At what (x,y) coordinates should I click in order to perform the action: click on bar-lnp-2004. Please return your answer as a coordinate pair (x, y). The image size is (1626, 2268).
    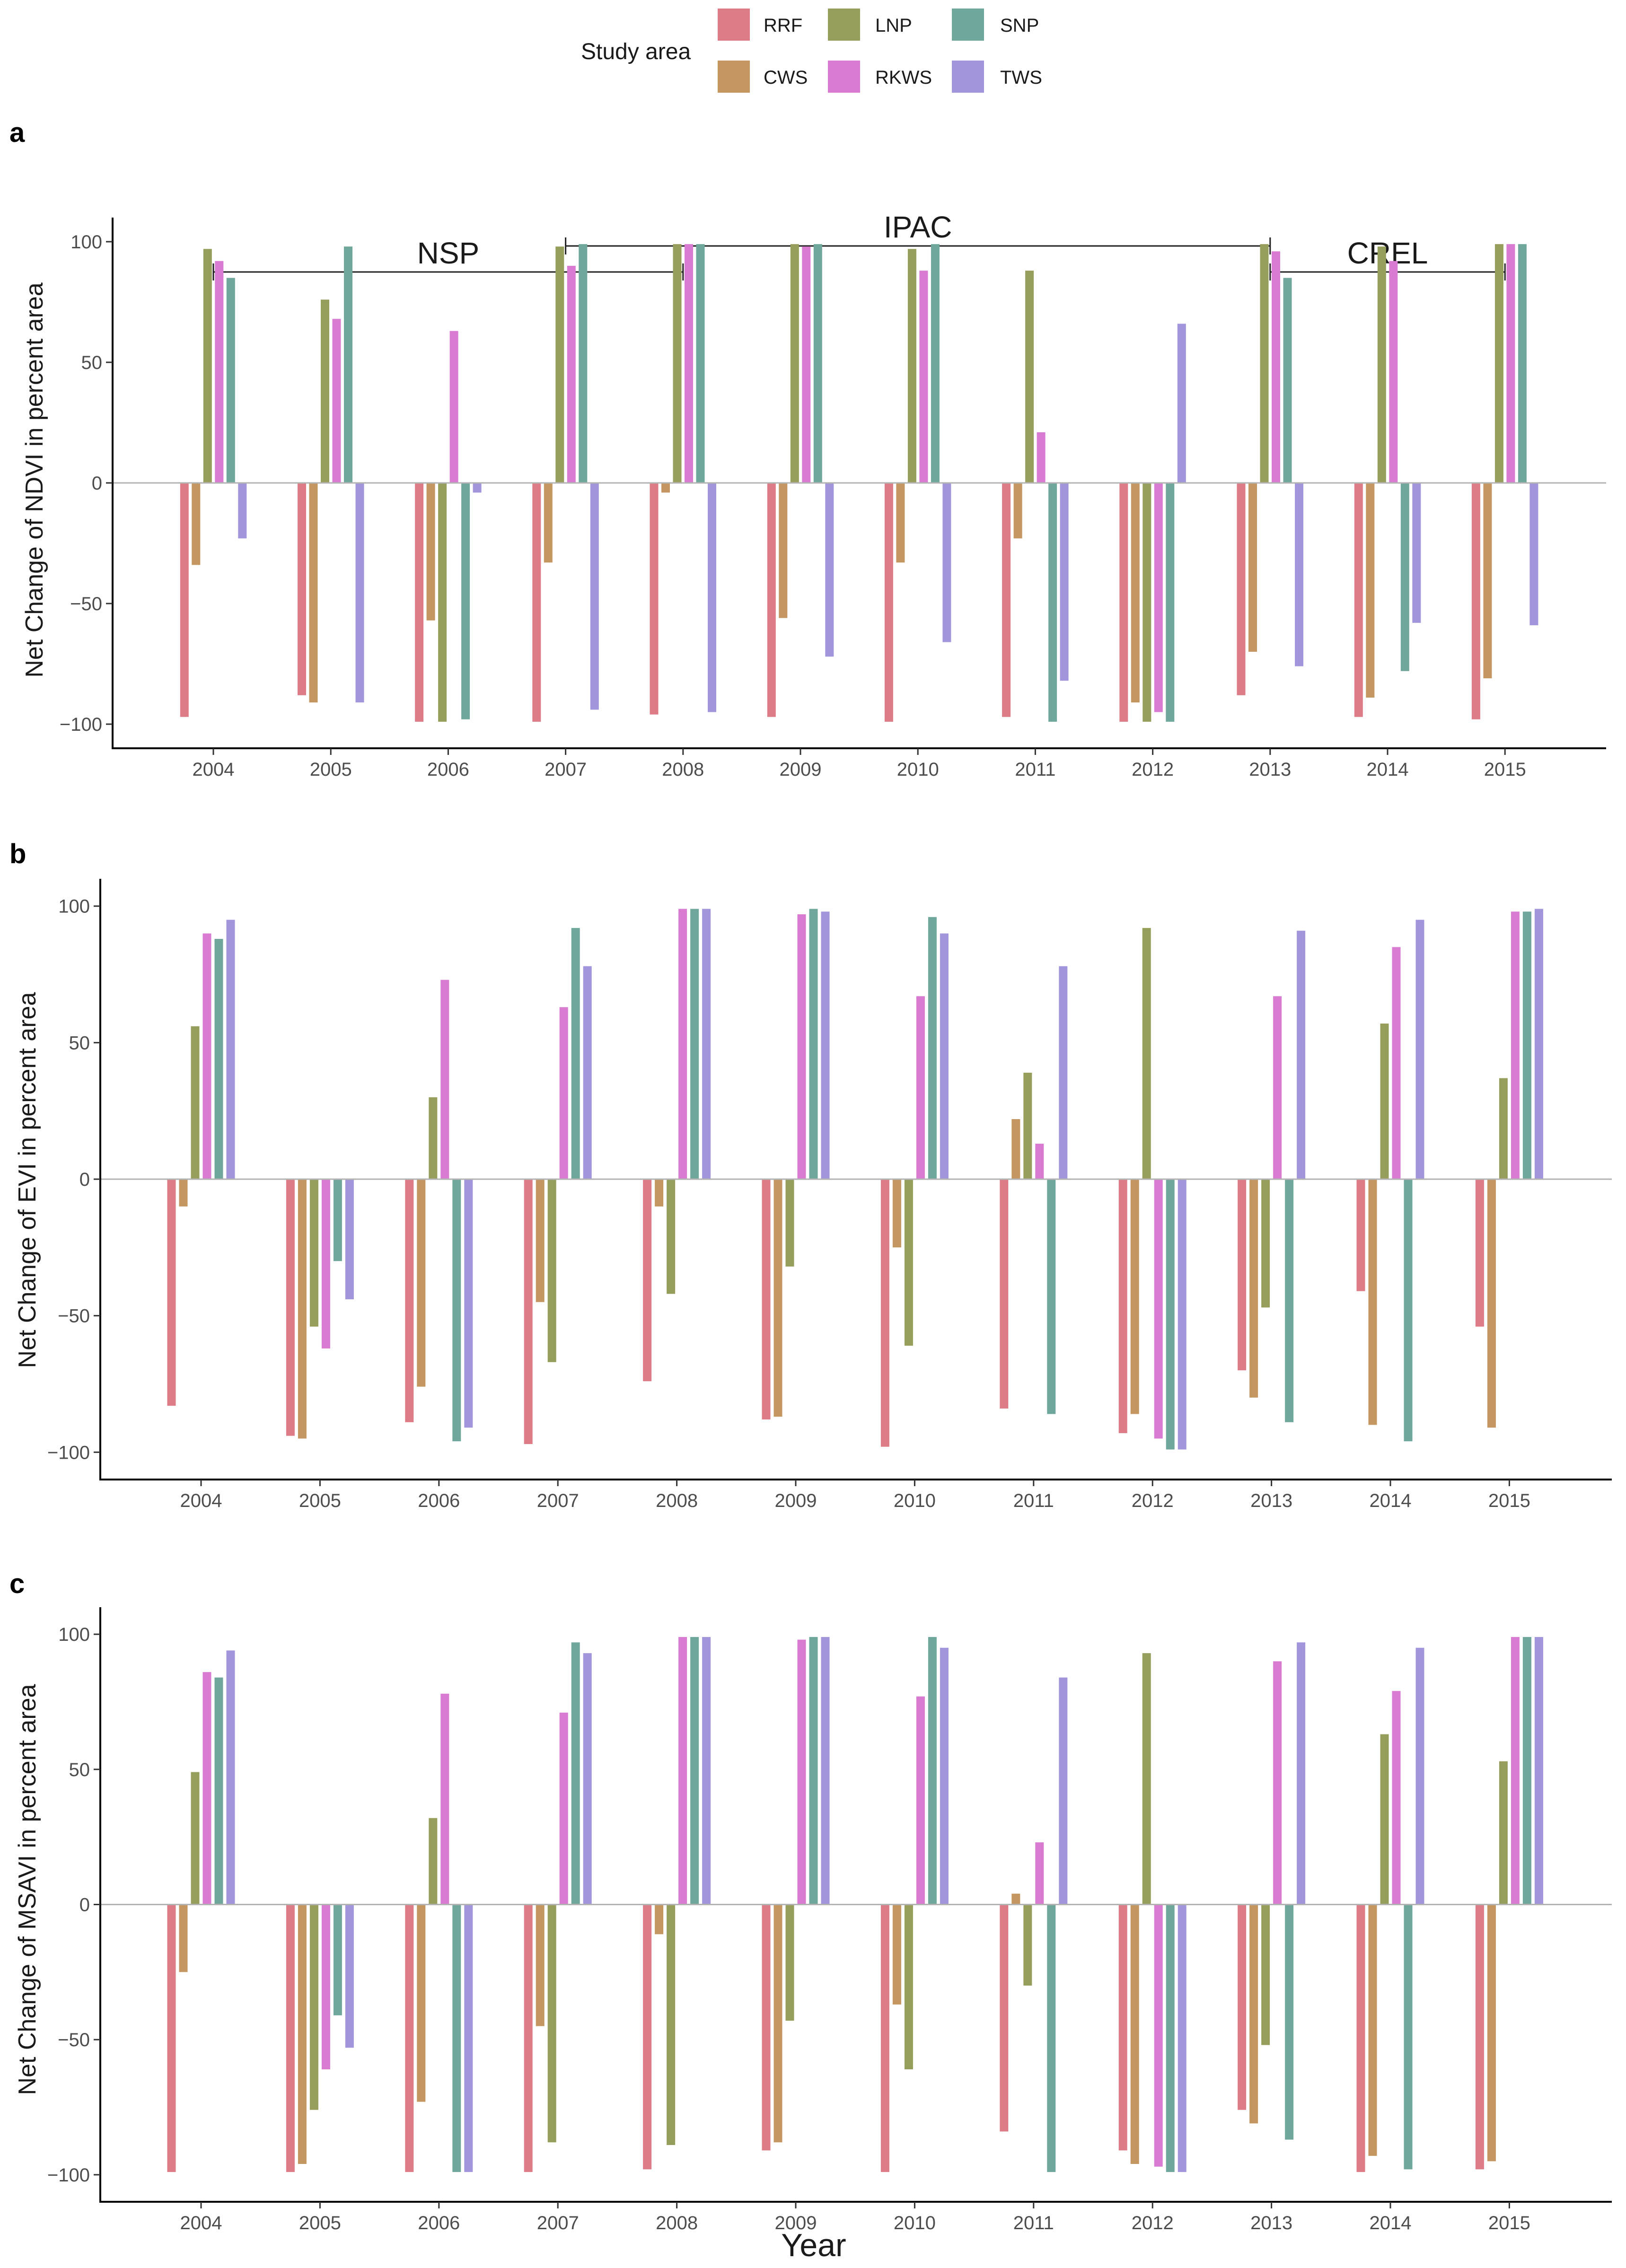
    Looking at the image, I should click on (195, 1838).